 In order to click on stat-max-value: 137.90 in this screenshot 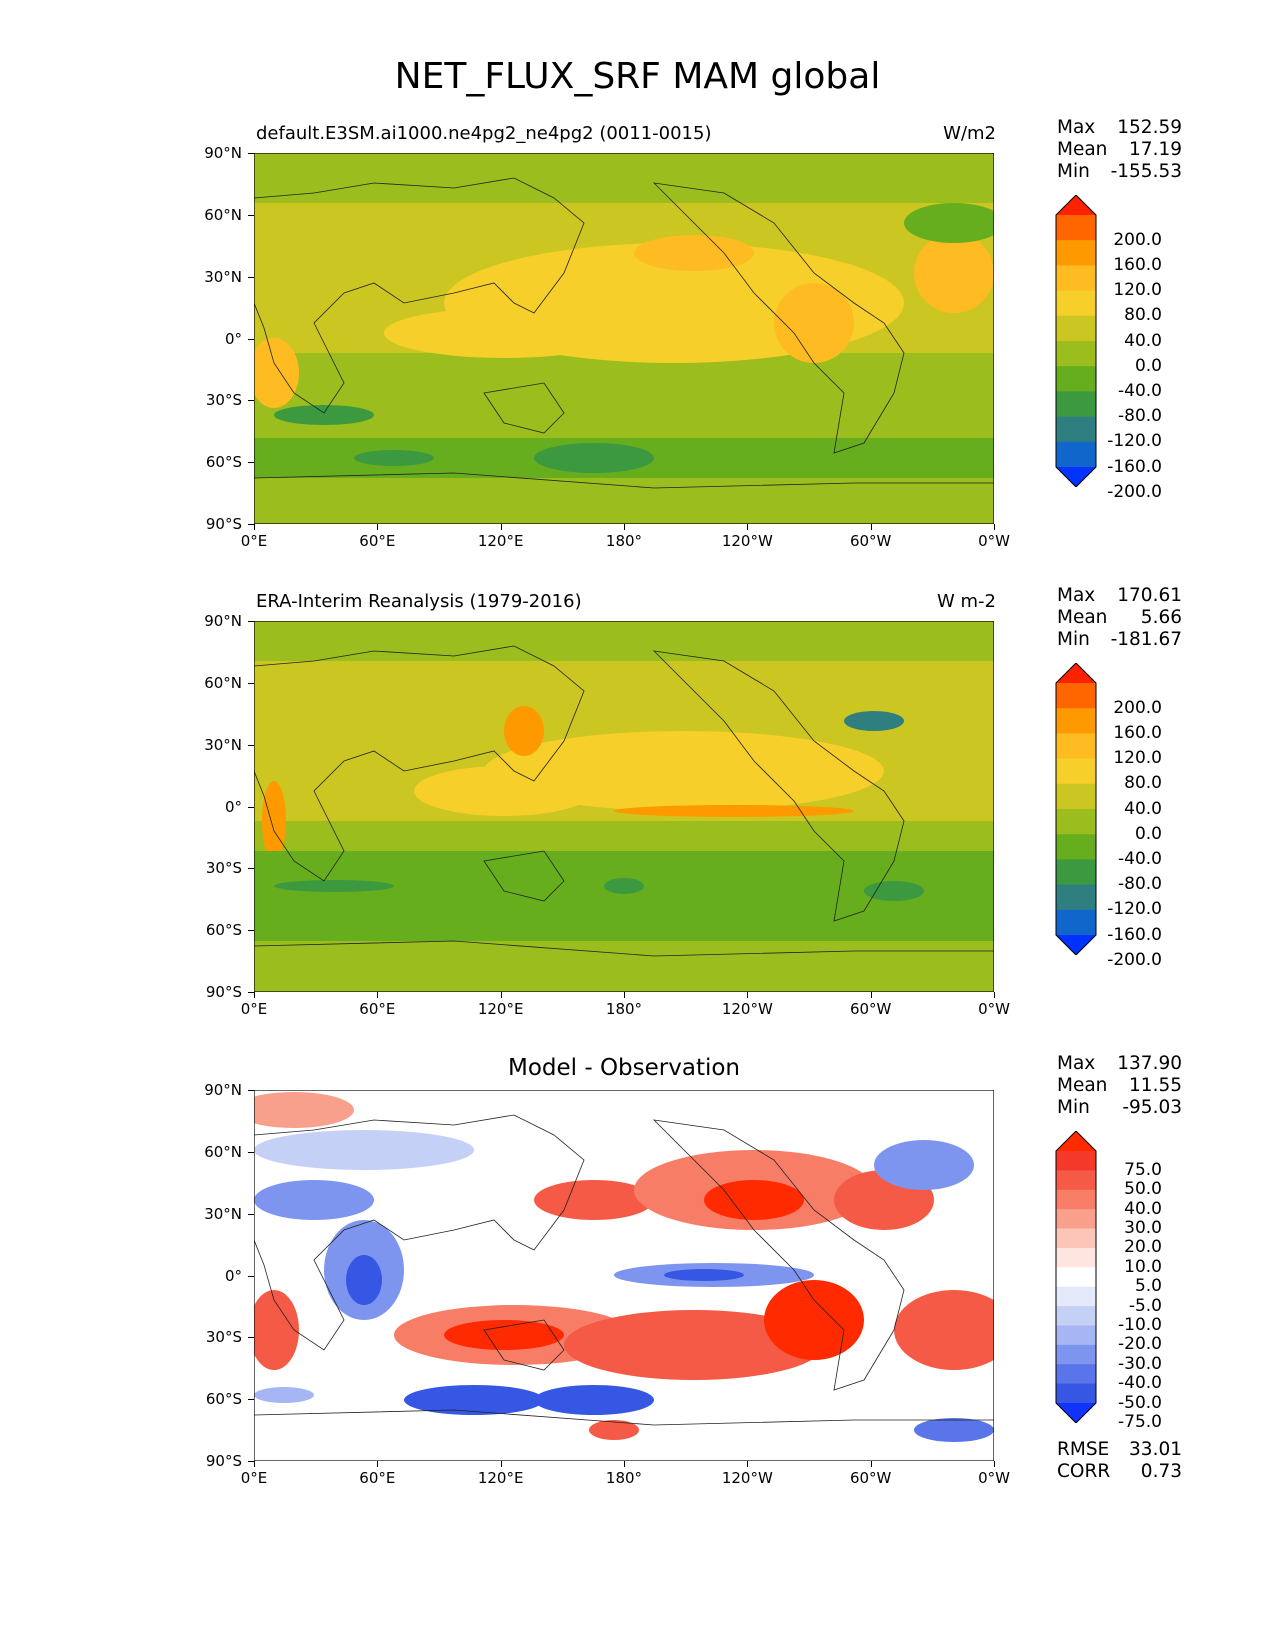, I will do `click(1149, 1063)`.